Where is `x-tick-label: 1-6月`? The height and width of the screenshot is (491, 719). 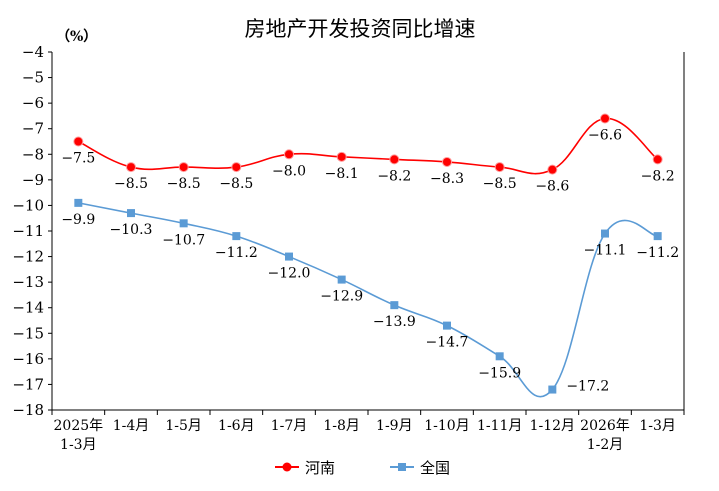
x-tick-label: 1-6月 is located at coordinates (236, 426).